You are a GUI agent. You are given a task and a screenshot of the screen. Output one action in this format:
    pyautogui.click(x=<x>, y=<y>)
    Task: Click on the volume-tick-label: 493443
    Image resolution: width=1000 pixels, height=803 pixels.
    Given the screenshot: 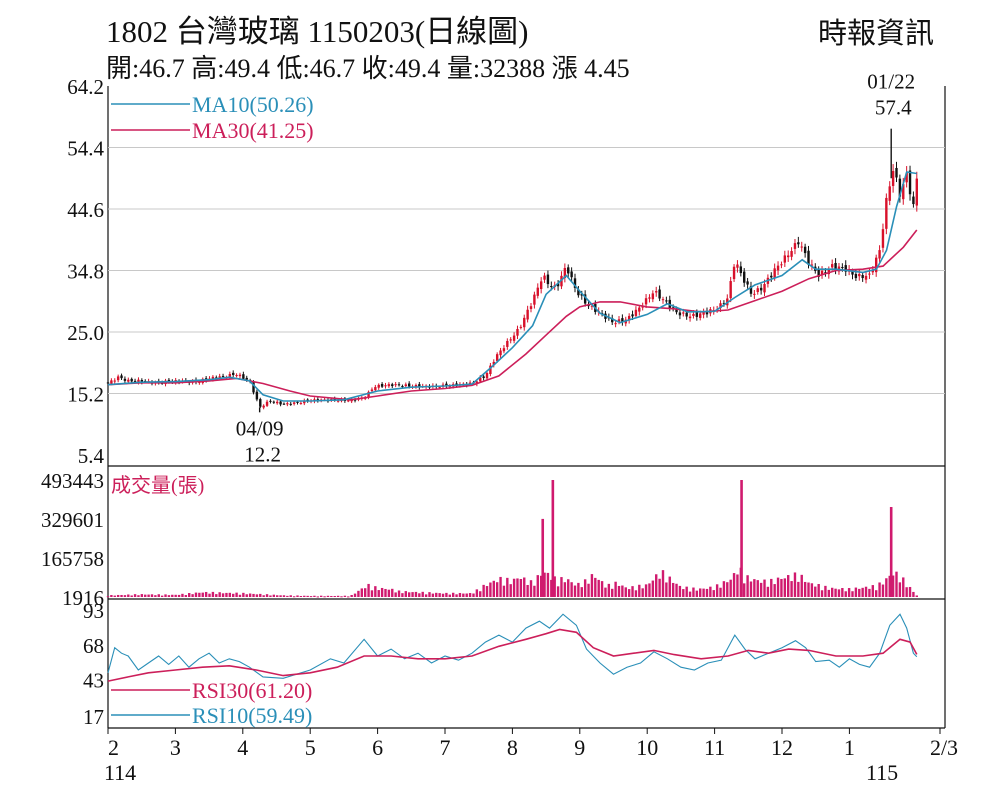 What is the action you would take?
    pyautogui.click(x=72, y=481)
    